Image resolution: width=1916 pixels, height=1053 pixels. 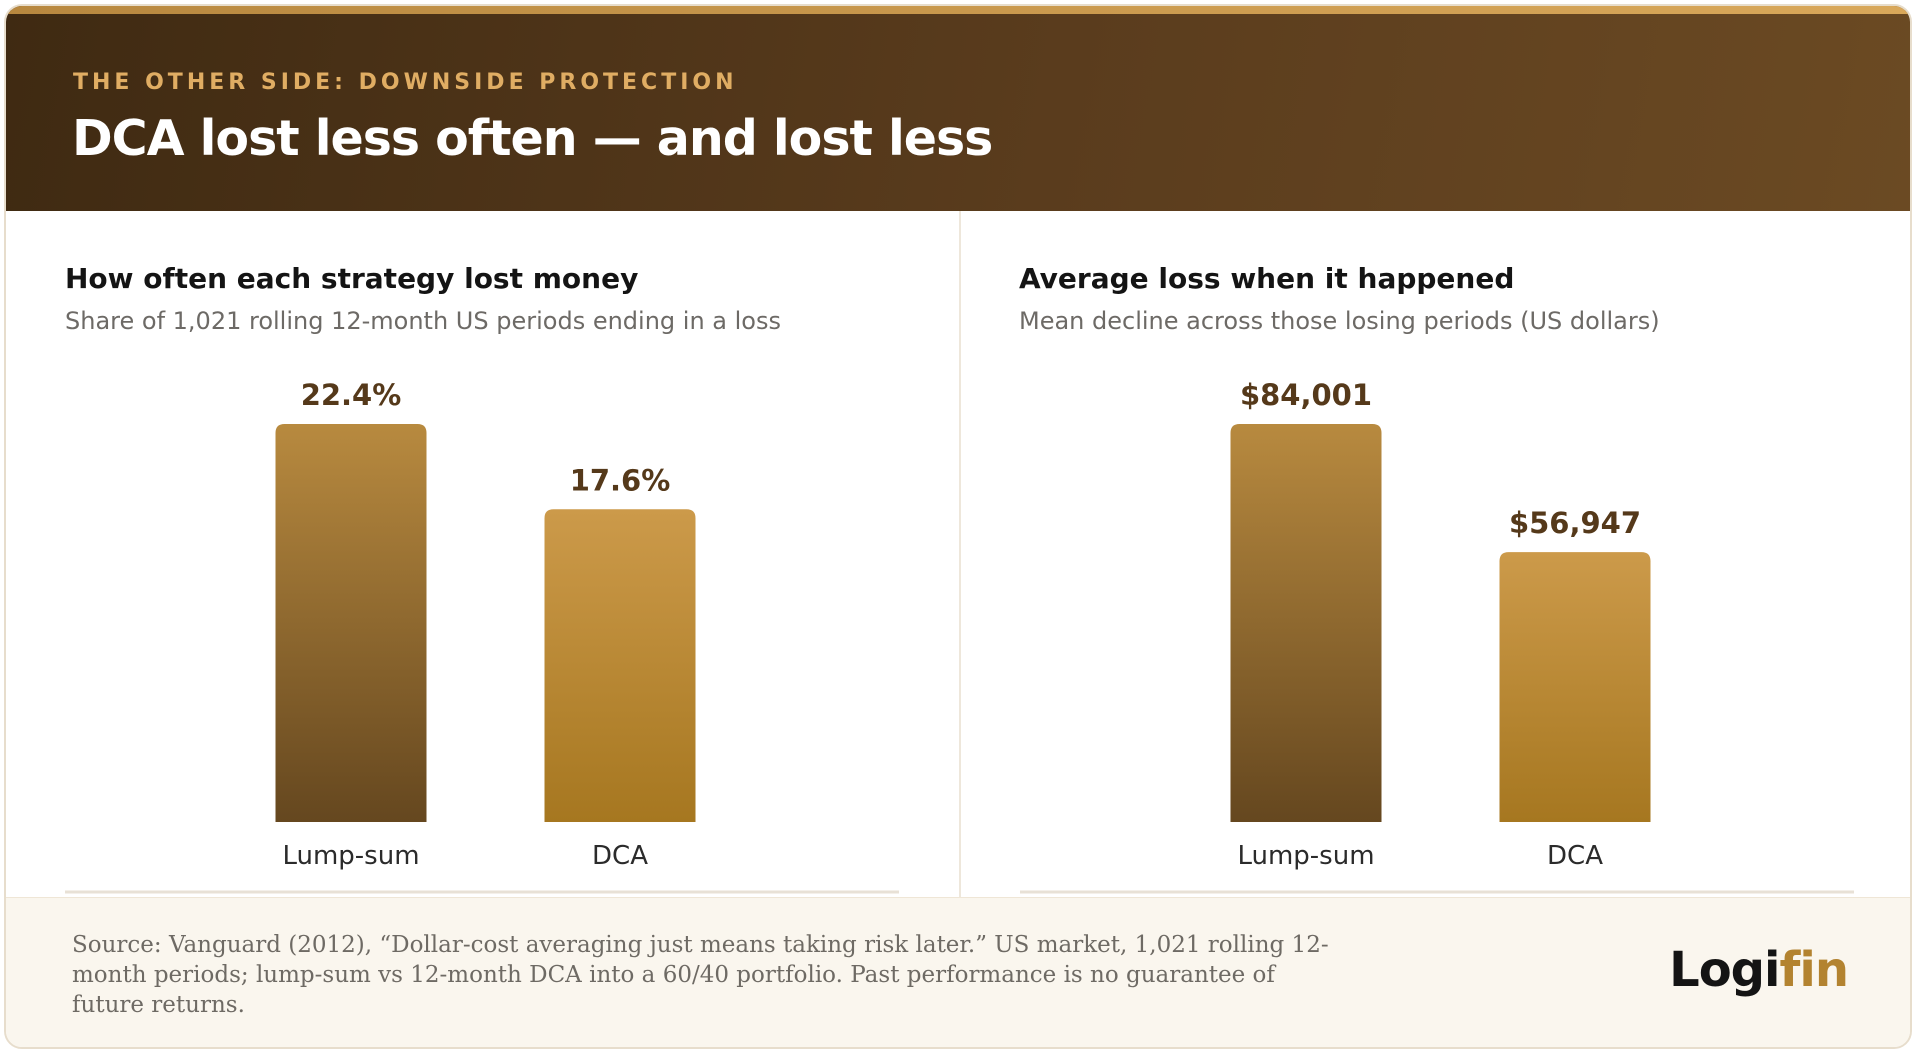 I want to click on logo-accent-text: fin, so click(x=1814, y=970).